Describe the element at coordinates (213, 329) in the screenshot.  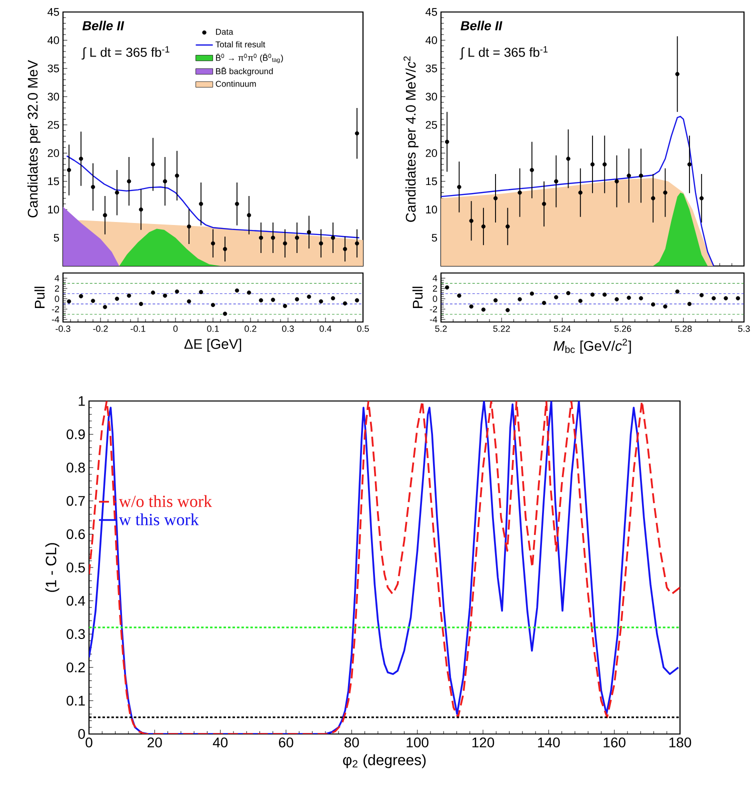
I see `x-tick-label: 0.1` at that location.